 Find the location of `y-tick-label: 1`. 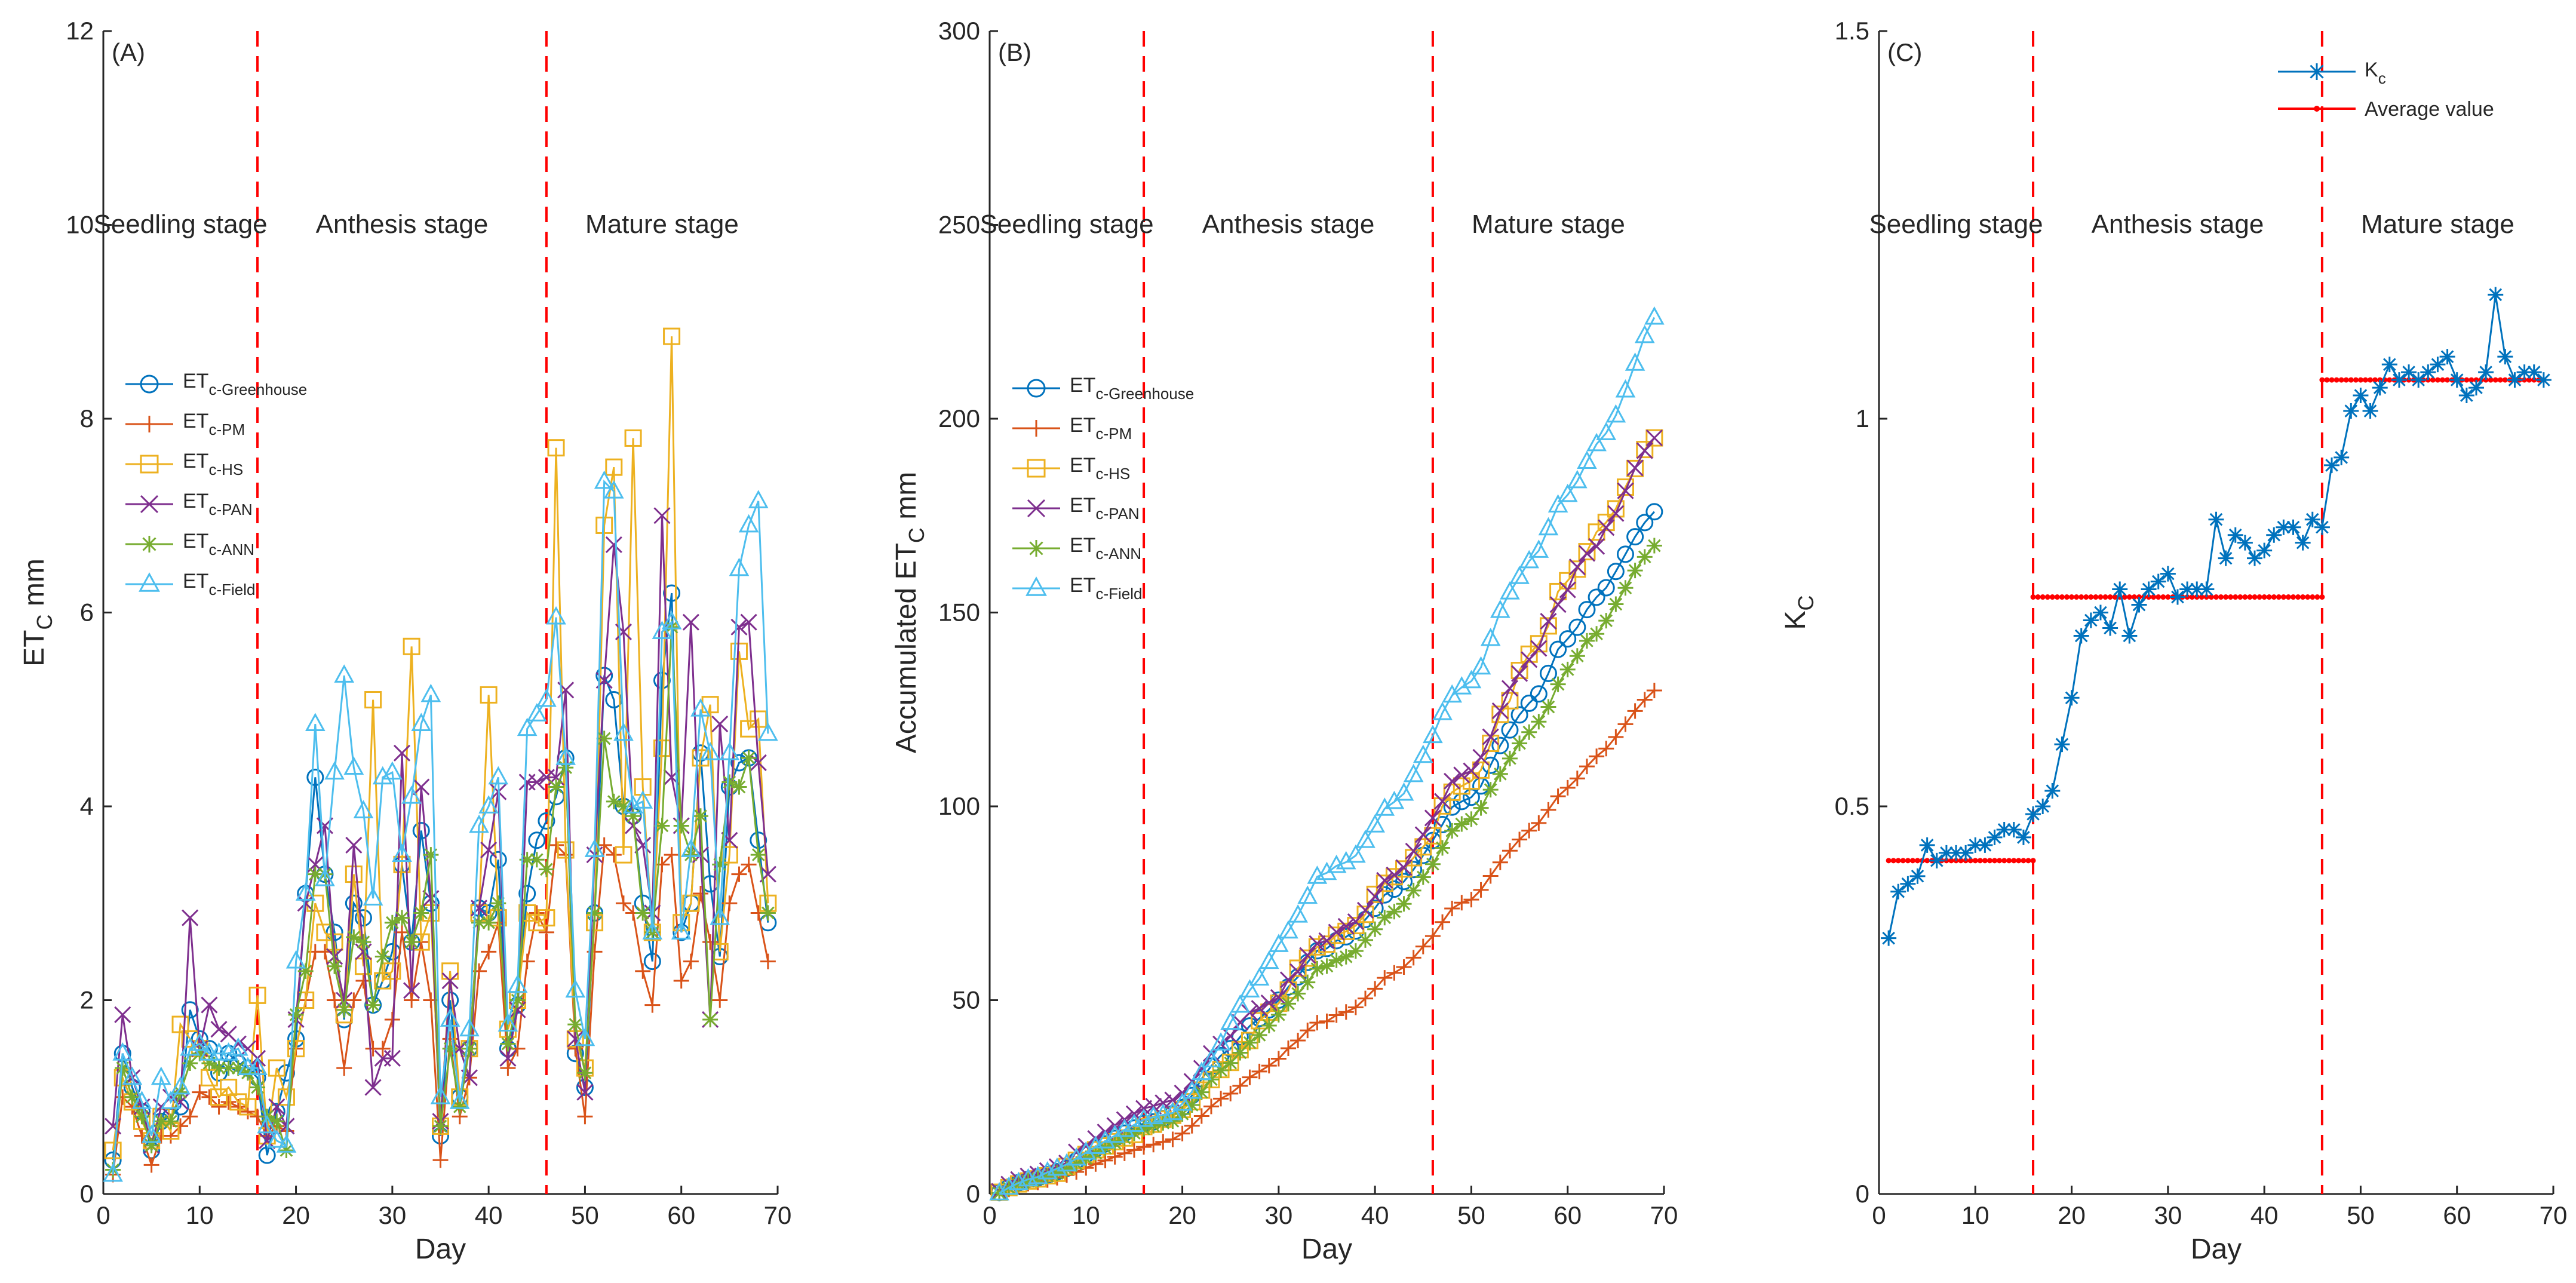

y-tick-label: 1 is located at coordinates (1862, 418).